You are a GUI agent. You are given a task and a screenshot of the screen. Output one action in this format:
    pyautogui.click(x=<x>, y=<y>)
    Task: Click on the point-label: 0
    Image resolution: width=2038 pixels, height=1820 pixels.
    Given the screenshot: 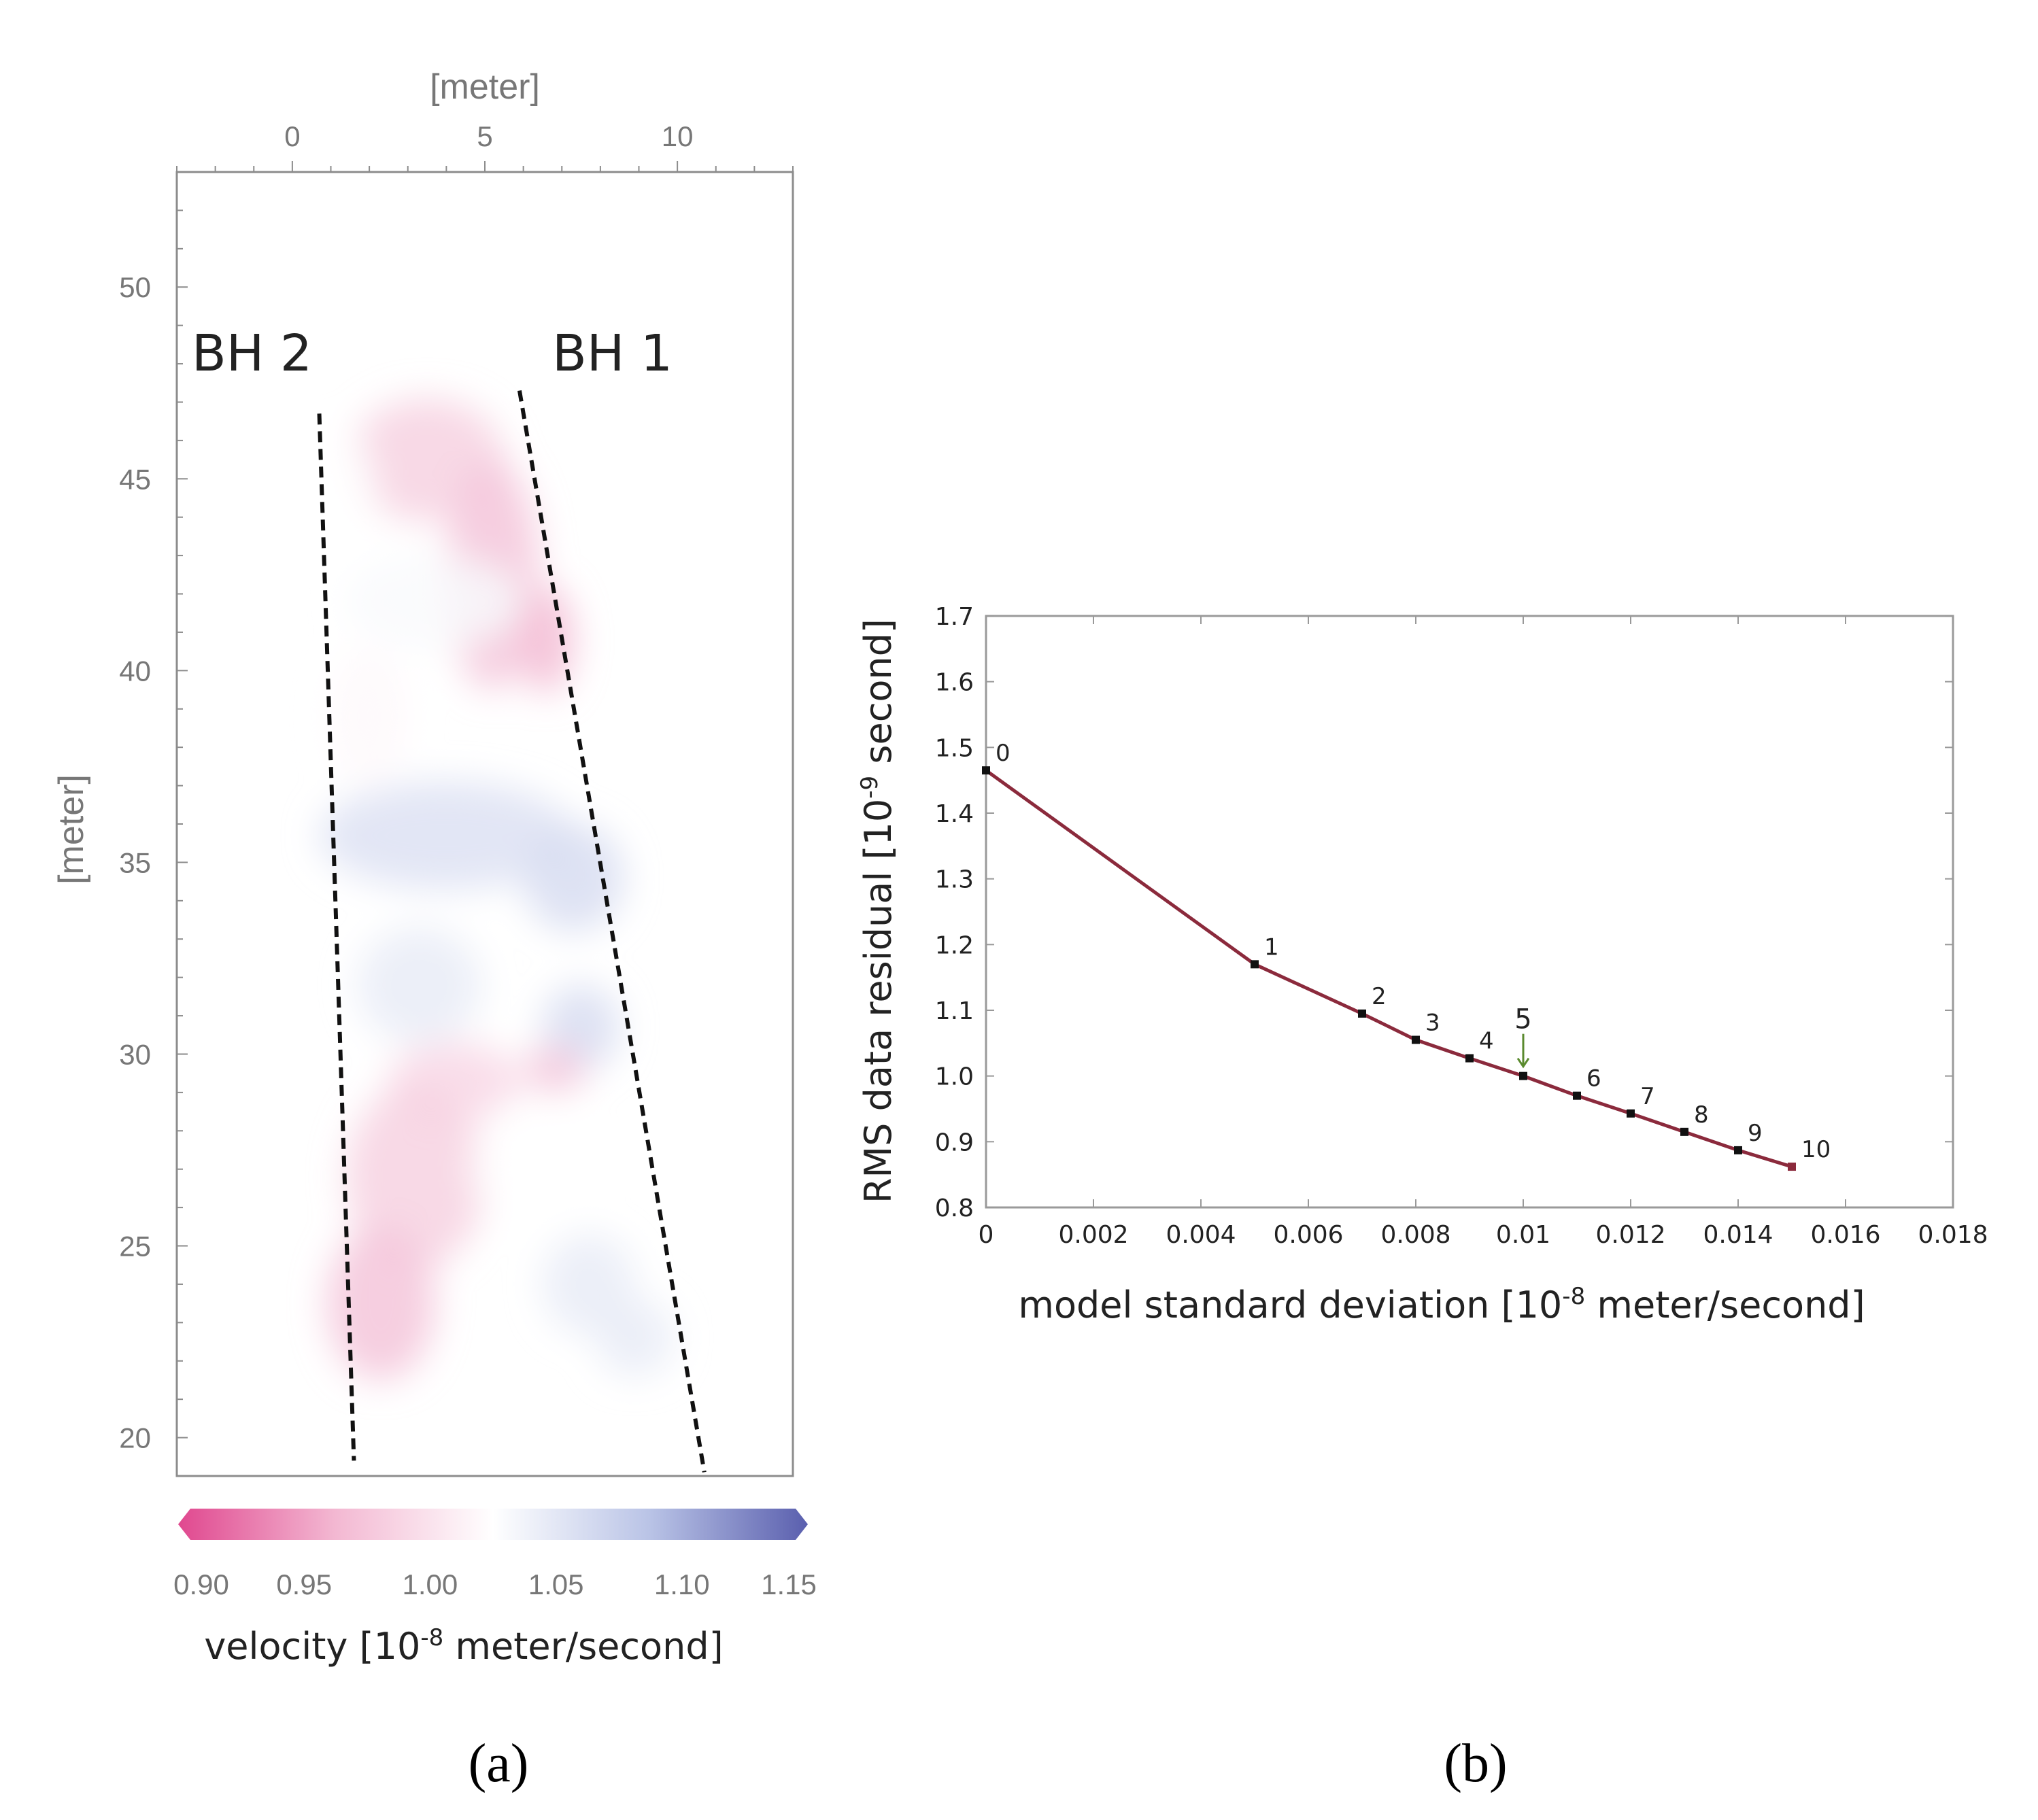 What is the action you would take?
    pyautogui.click(x=1003, y=753)
    